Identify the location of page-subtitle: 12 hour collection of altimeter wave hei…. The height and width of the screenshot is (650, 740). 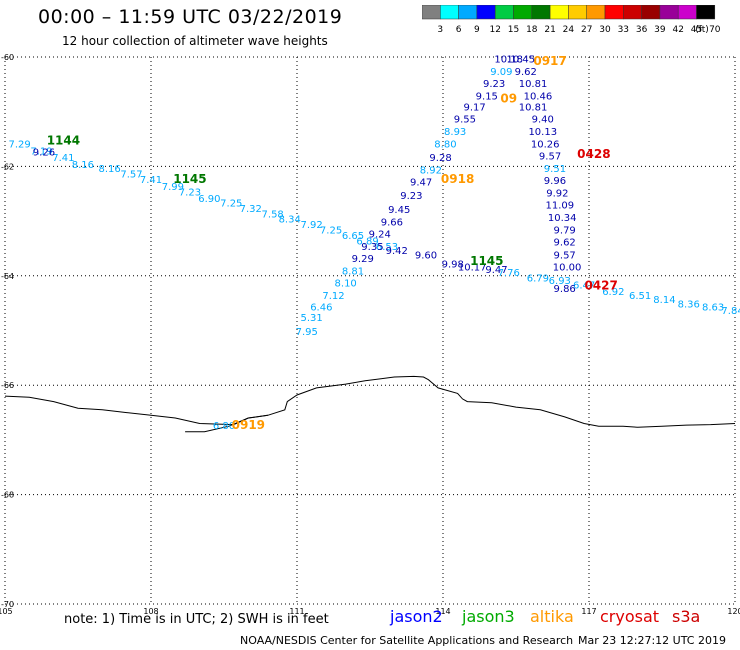
(195, 41).